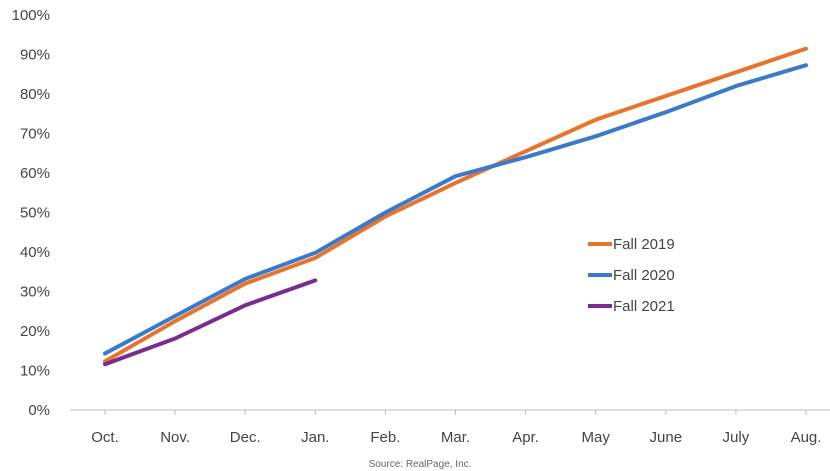 Image resolution: width=830 pixels, height=471 pixels. Describe the element at coordinates (736, 437) in the screenshot. I see `x-tick-label: July` at that location.